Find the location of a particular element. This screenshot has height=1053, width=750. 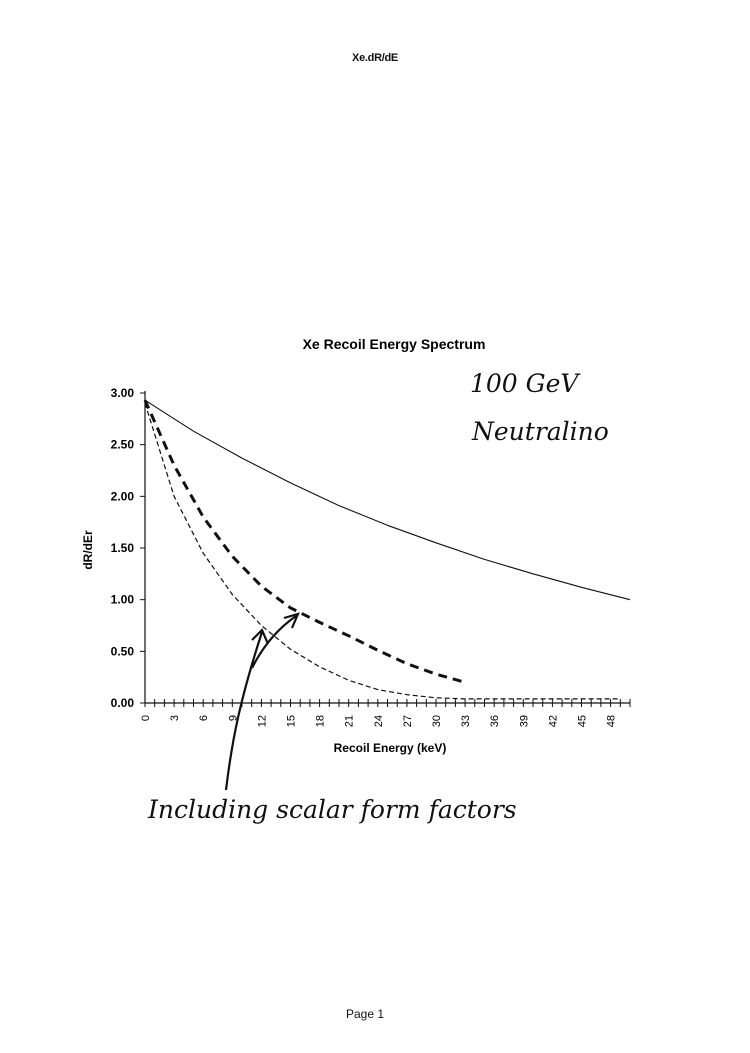

annotation-arrow-lower-head is located at coordinates (260, 636).